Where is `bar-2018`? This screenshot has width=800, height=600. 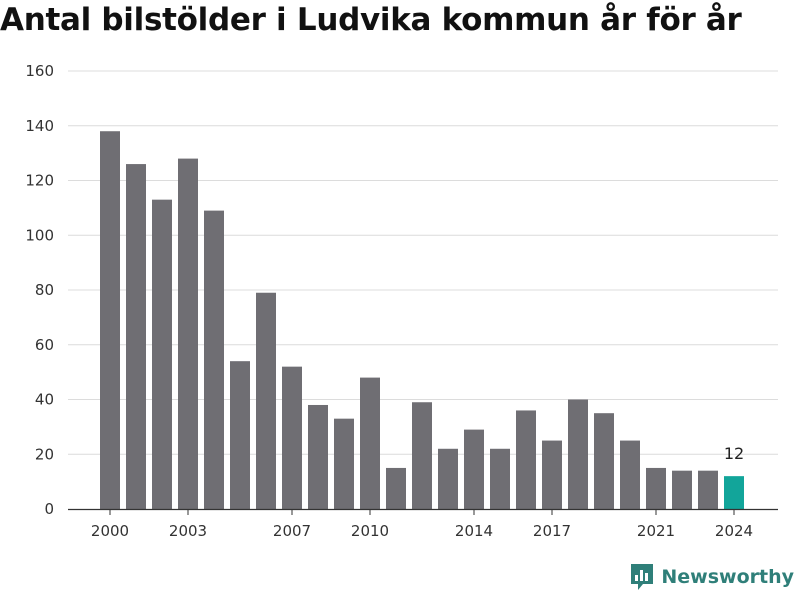
bar-2018 is located at coordinates (578, 454).